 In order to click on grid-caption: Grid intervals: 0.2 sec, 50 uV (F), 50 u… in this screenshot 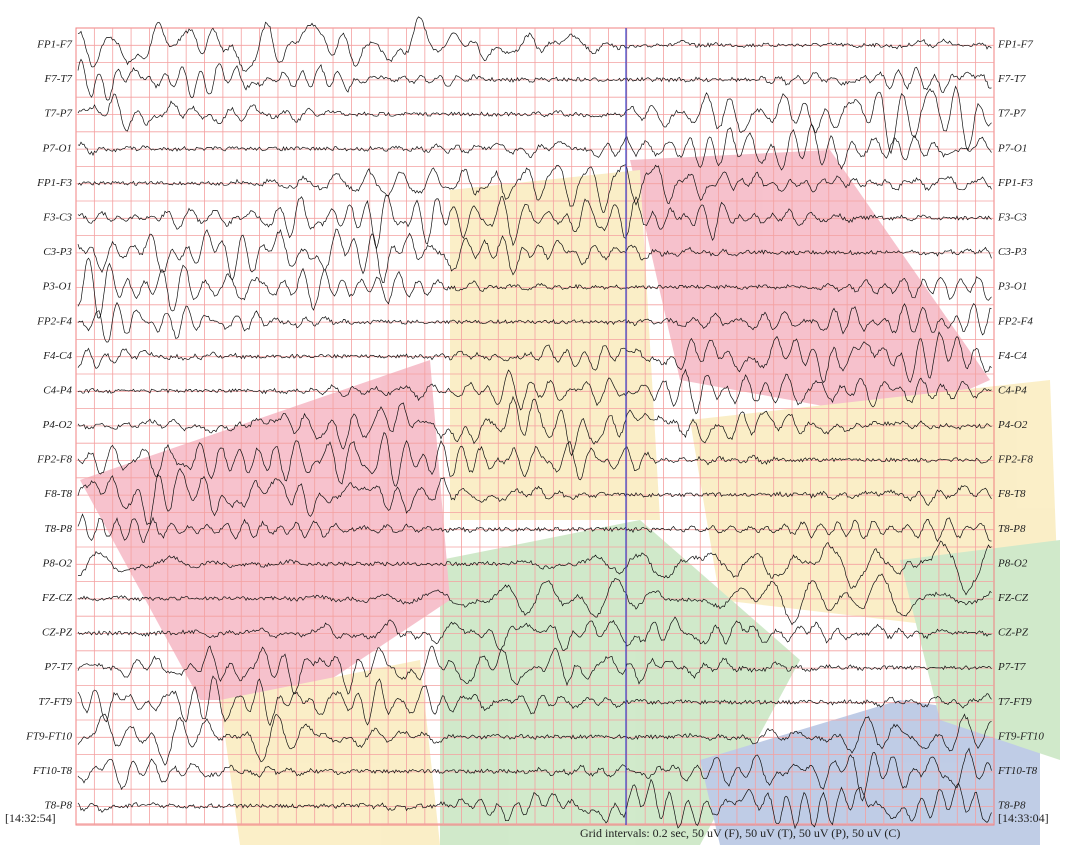, I will do `click(740, 833)`.